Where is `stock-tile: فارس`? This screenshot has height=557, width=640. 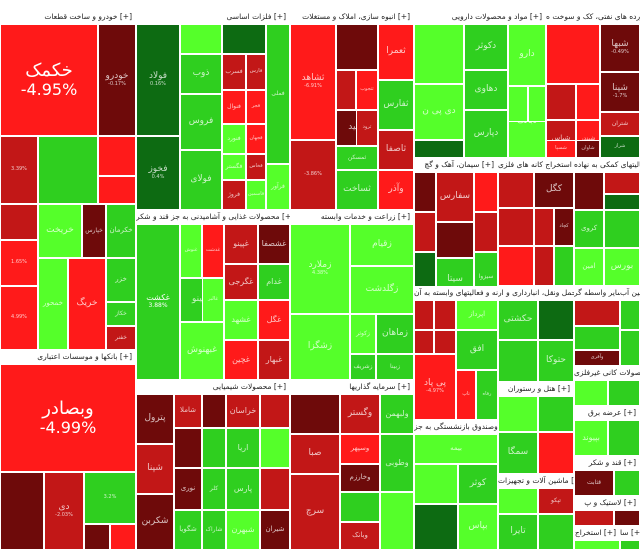
stock-tile: فارس is located at coordinates (256, 72).